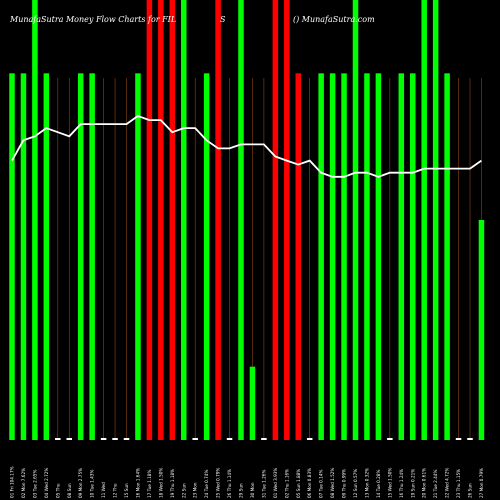 Image resolution: width=500 pixels, height=500 pixels. Describe the element at coordinates (321, 484) in the screenshot. I see `x-tick-label: 07 Tue 0.14%` at that location.